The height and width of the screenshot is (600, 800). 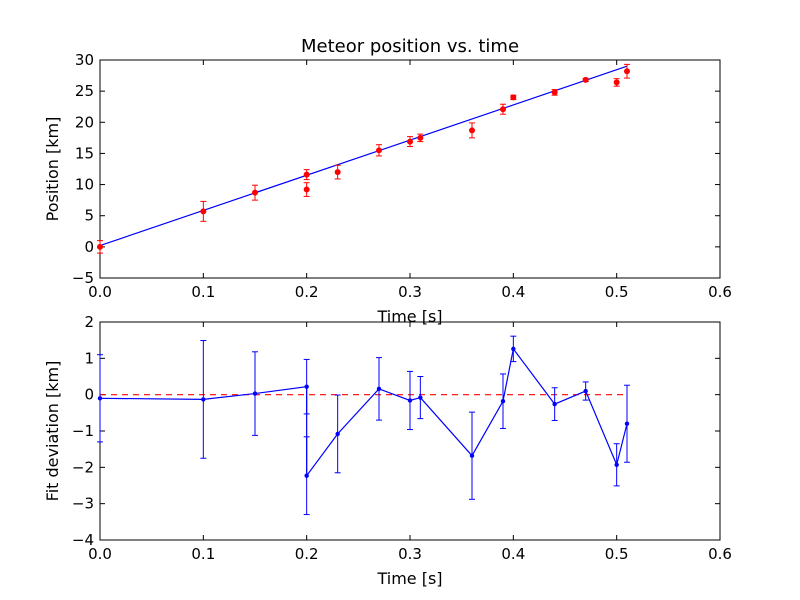 I want to click on y-tick-label: 25, so click(x=84, y=91).